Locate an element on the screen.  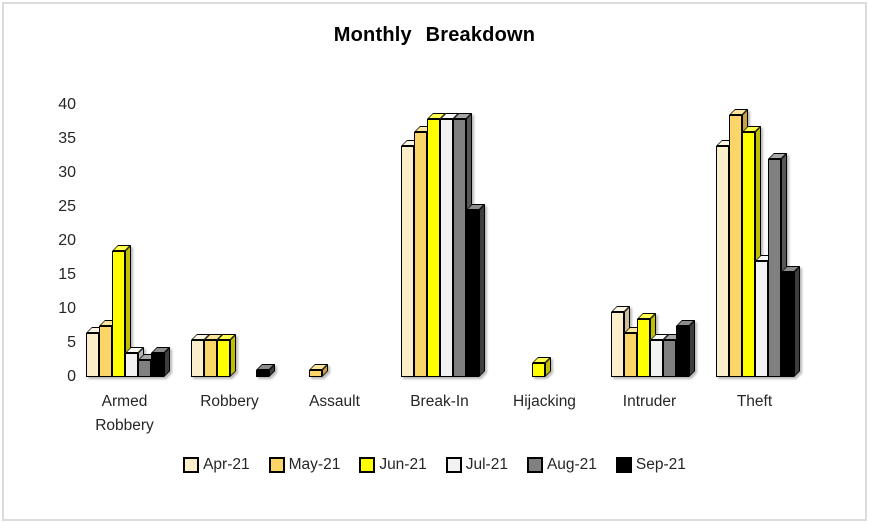
category-label: Break-In is located at coordinates (439, 401).